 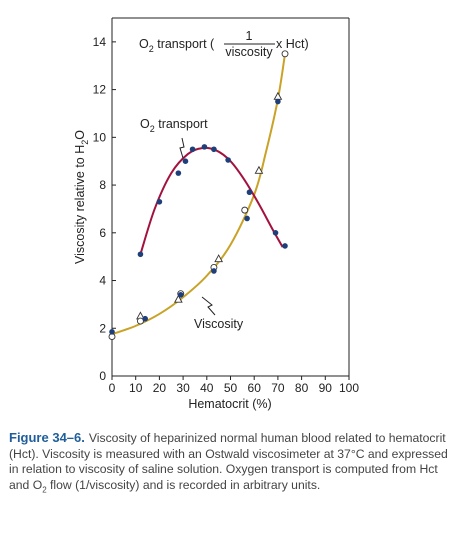 What do you see at coordinates (104, 209) in the screenshot?
I see `y-ticks: 0 2 4 6 8 10 12 14` at bounding box center [104, 209].